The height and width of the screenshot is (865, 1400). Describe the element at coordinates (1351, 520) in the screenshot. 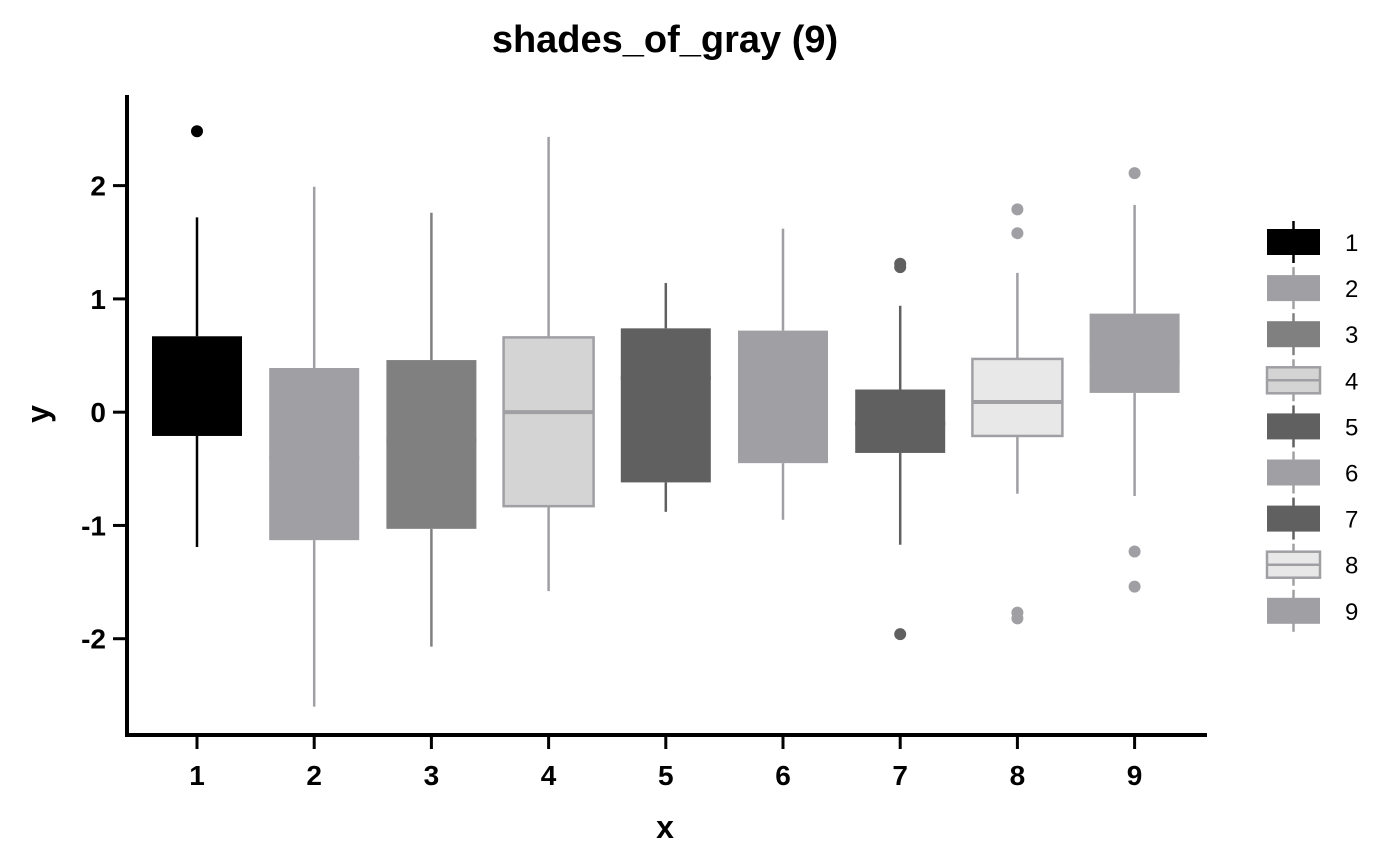

I see `legend-label: 7` at that location.